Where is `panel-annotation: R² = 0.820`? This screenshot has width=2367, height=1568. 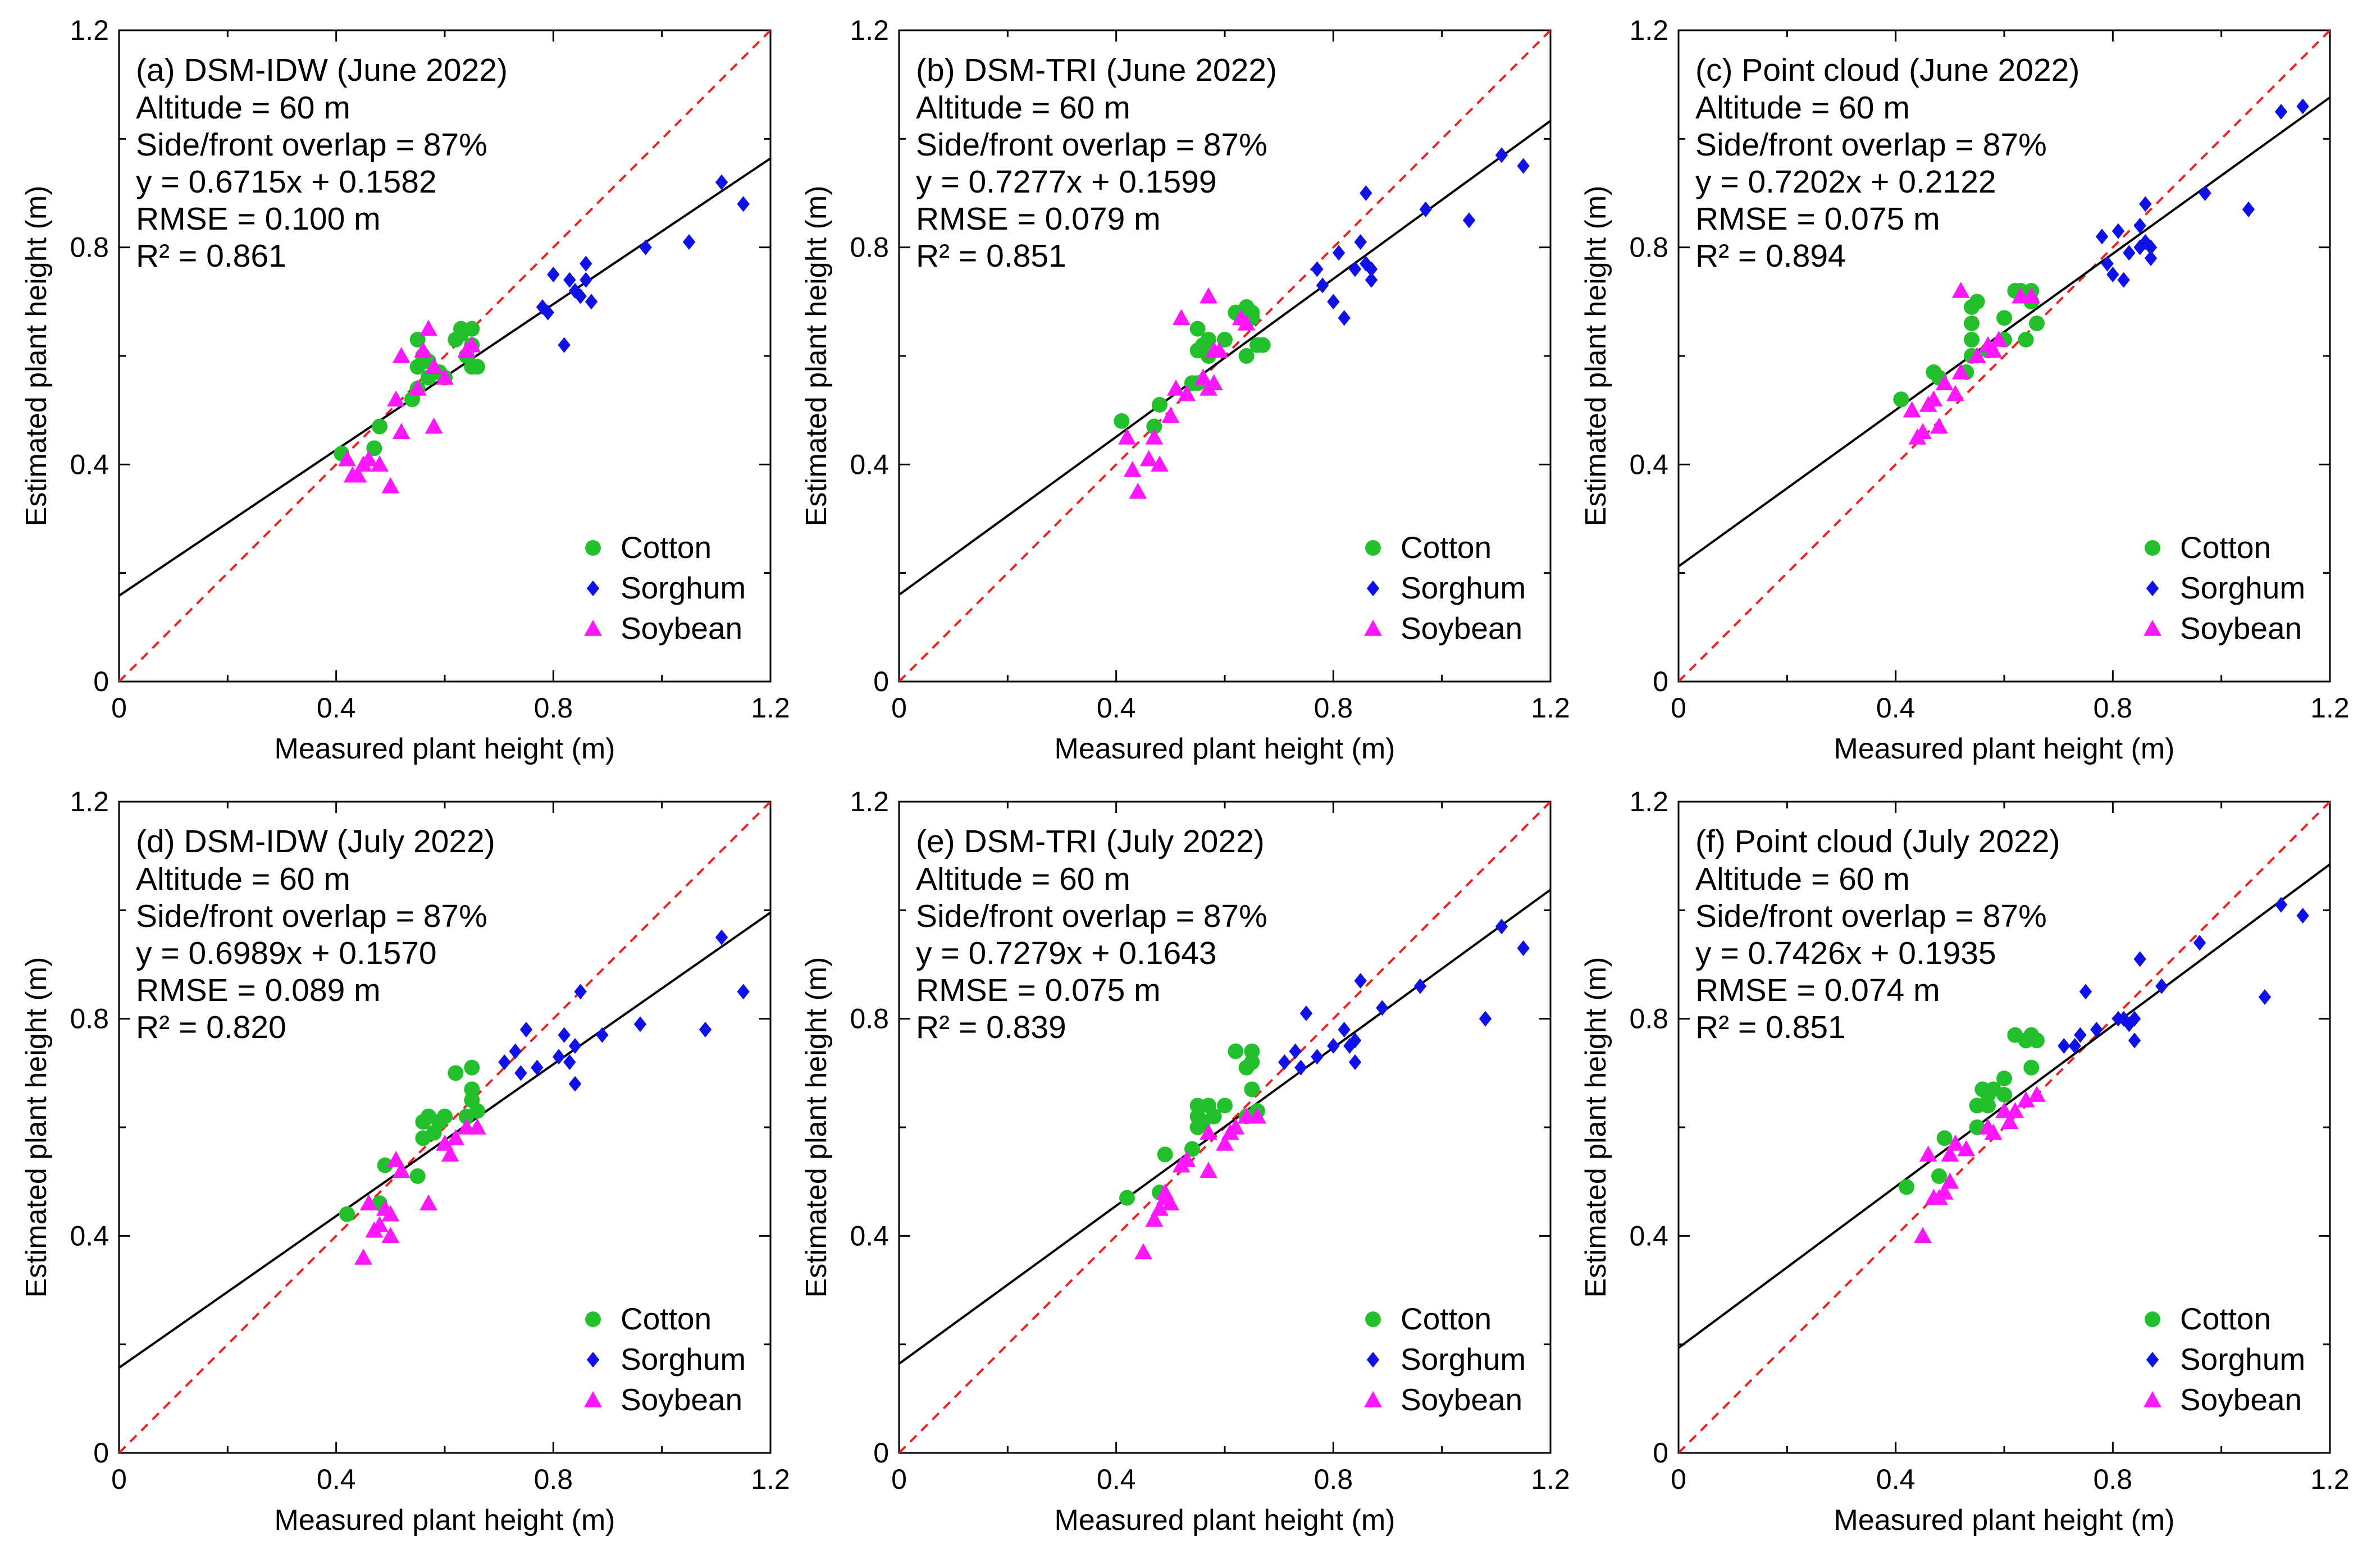 panel-annotation: R² = 0.820 is located at coordinates (211, 1027).